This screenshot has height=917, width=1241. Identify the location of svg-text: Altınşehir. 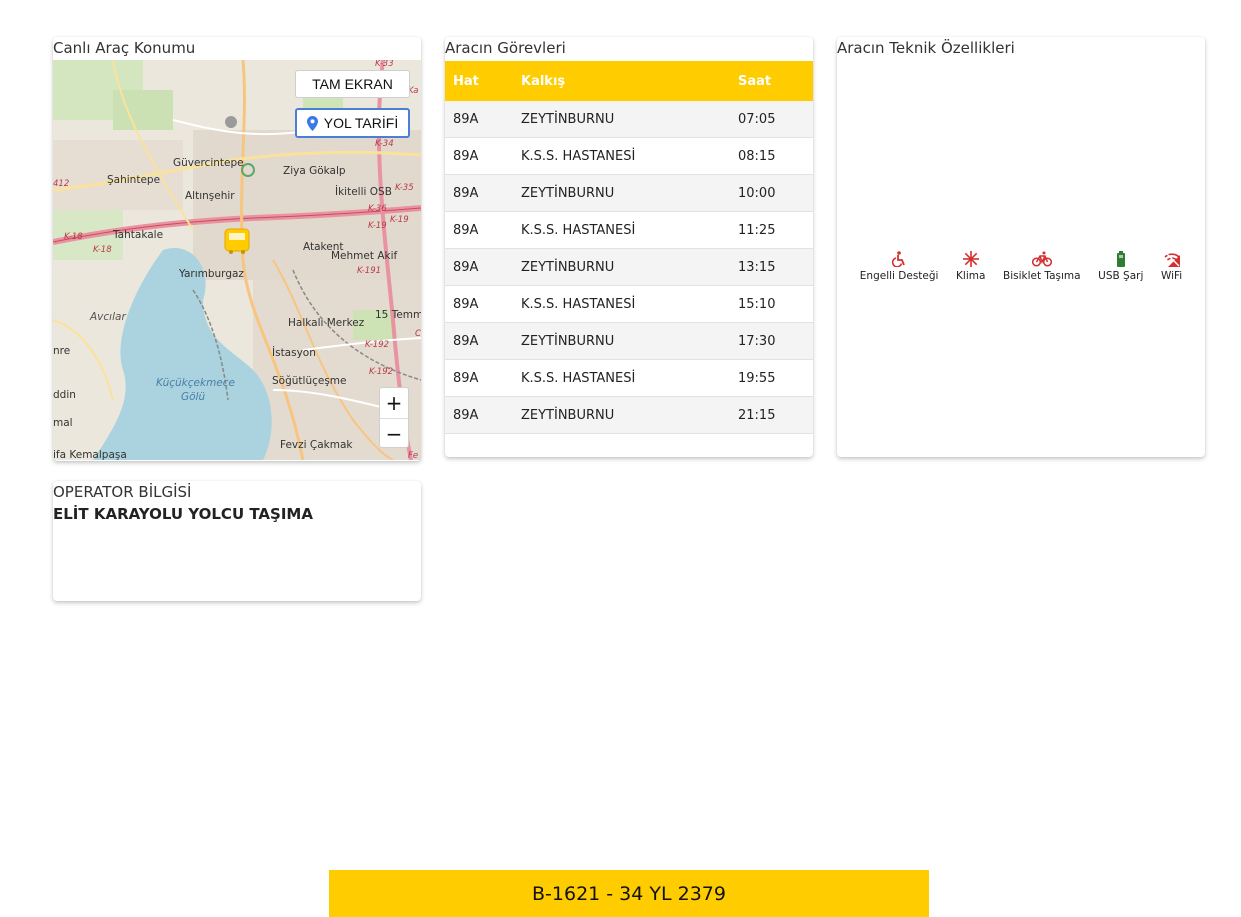
(210, 196).